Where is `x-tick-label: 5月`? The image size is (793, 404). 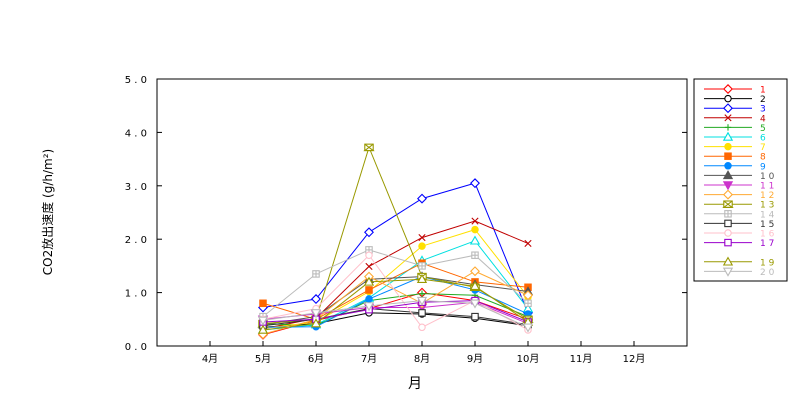
x-tick-label: 5月 is located at coordinates (263, 359).